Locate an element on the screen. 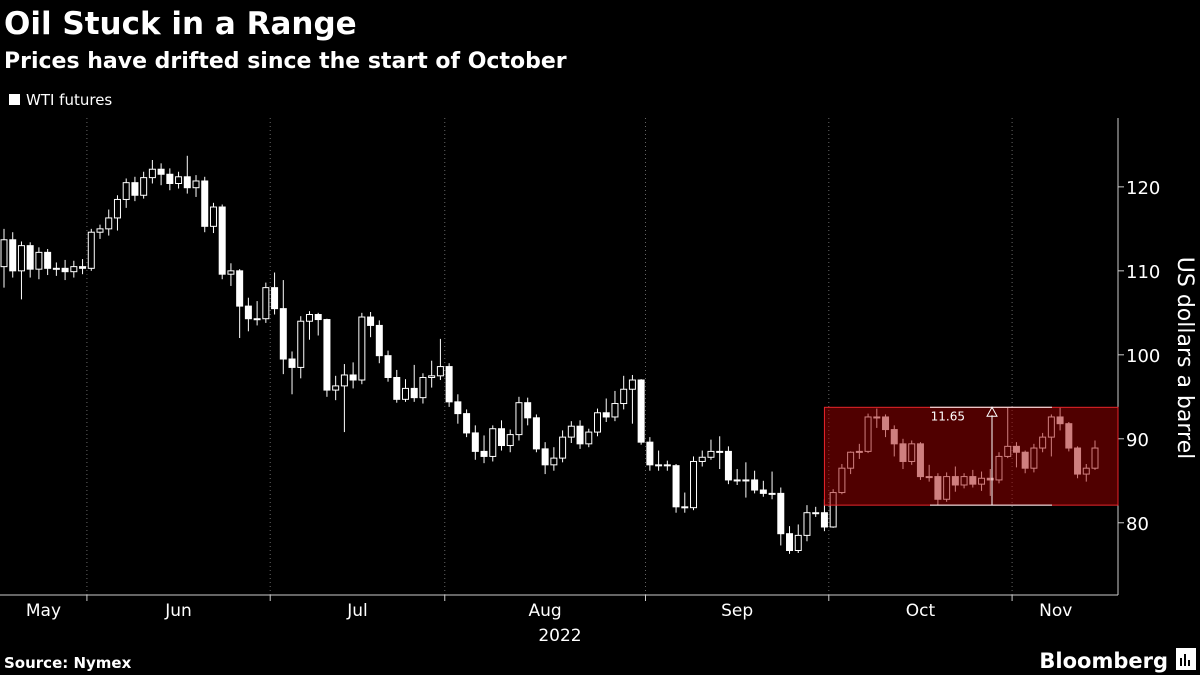 This screenshot has height=675, width=1200. chart-title: Oil Stuck in a Range is located at coordinates (180, 24).